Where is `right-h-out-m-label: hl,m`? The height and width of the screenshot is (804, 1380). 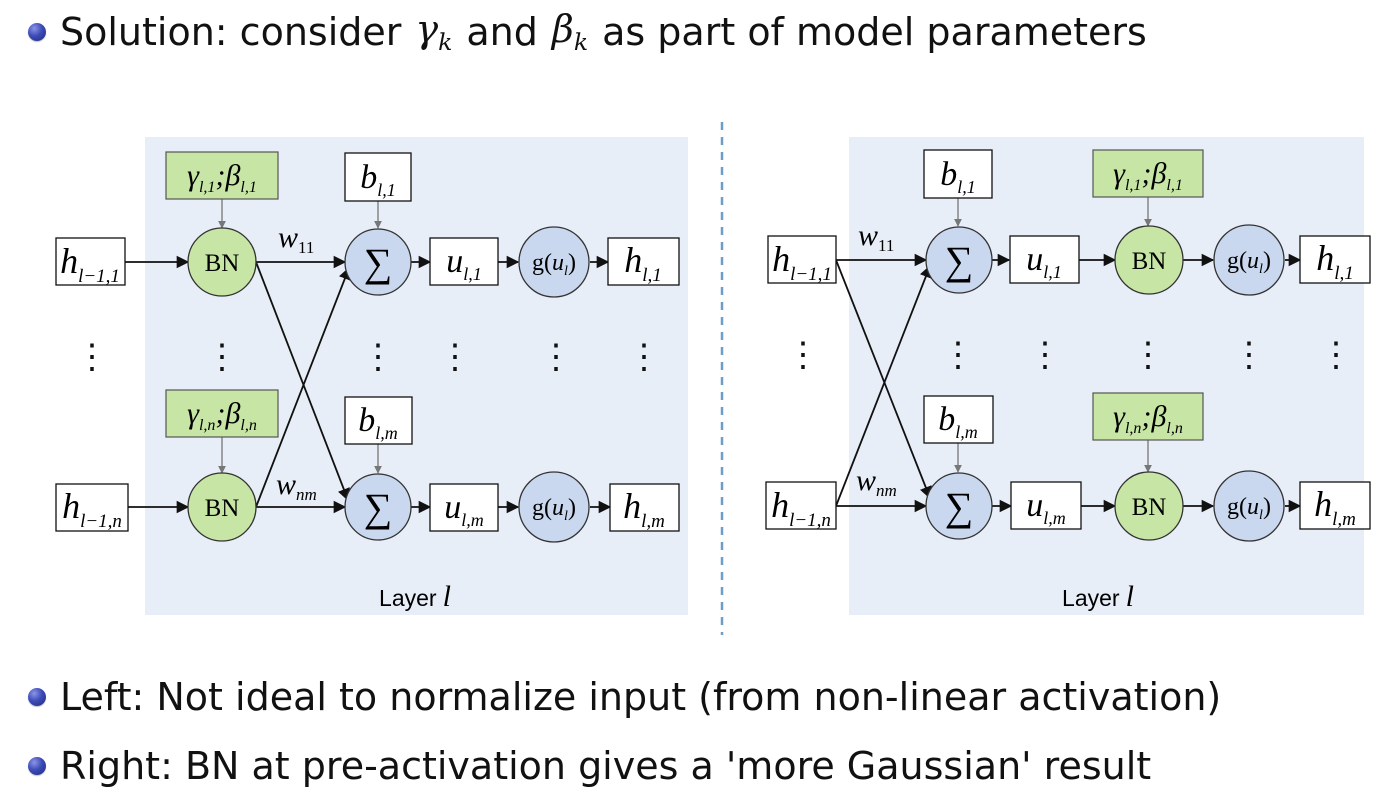 right-h-out-m-label: hl,m is located at coordinates (1335, 507).